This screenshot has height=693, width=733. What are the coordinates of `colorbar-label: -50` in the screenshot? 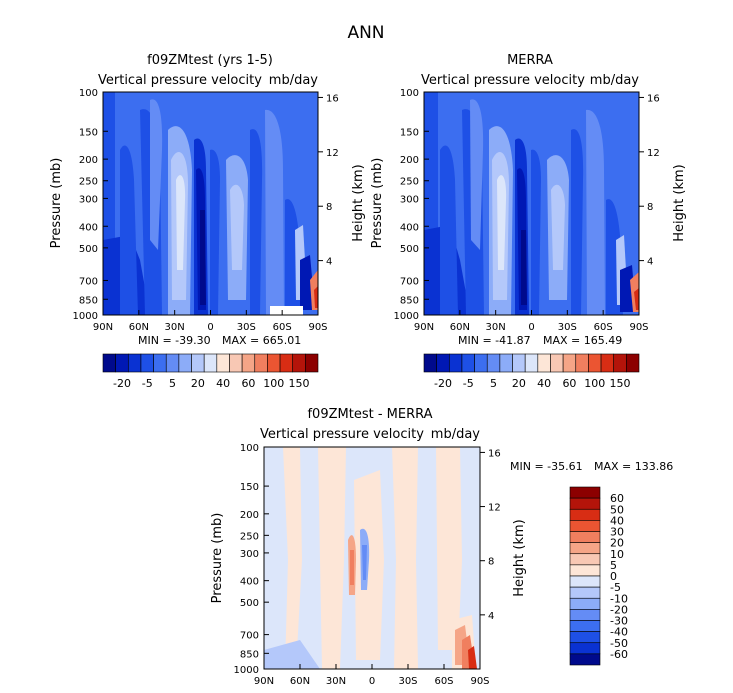 It's located at (619, 643).